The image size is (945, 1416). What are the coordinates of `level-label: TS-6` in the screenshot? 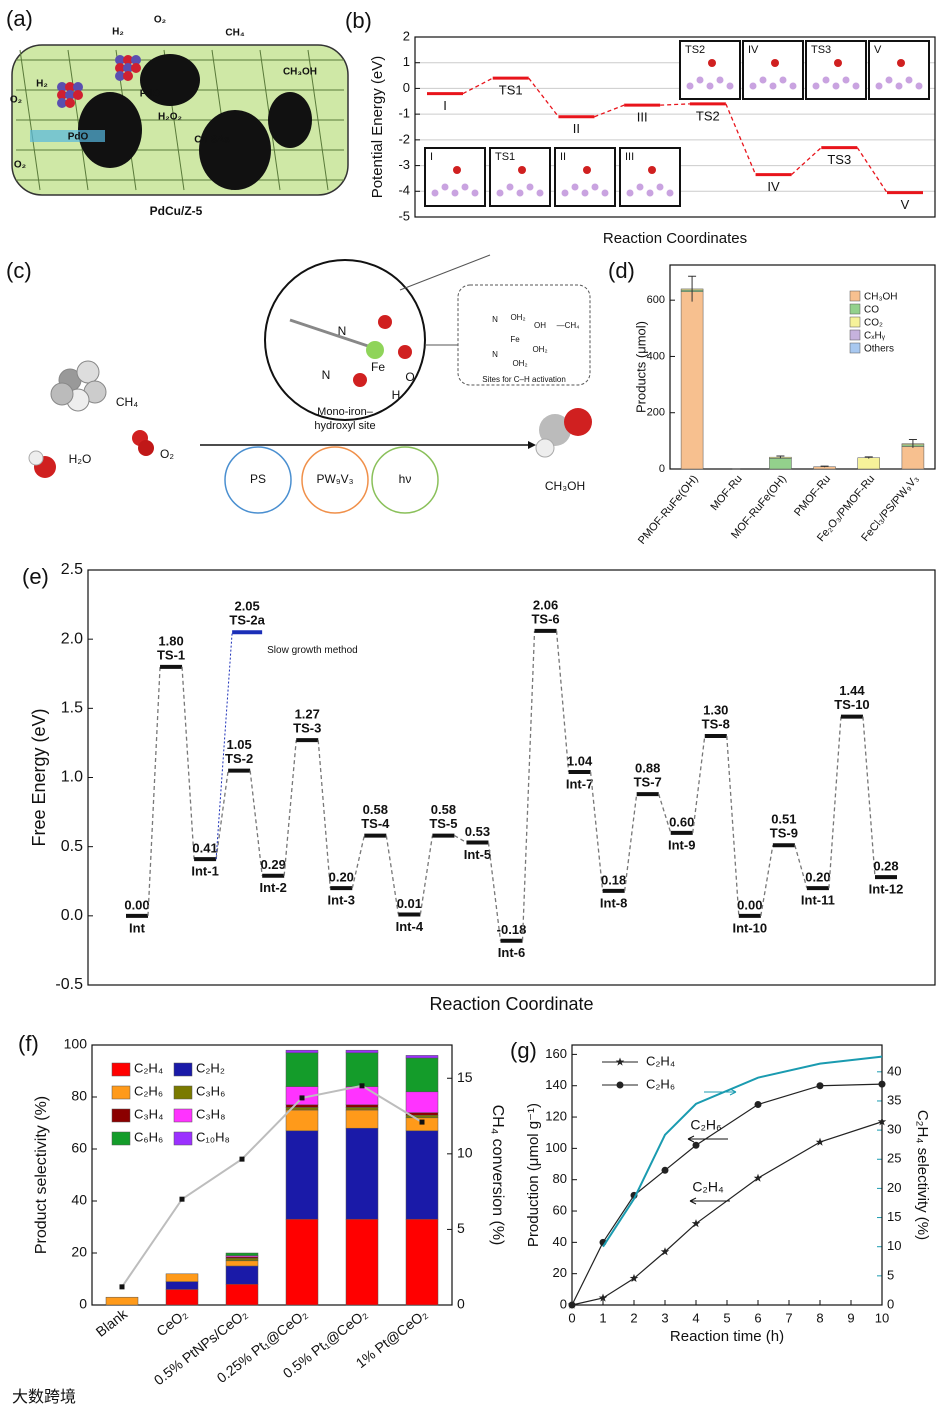 It's located at (545, 618).